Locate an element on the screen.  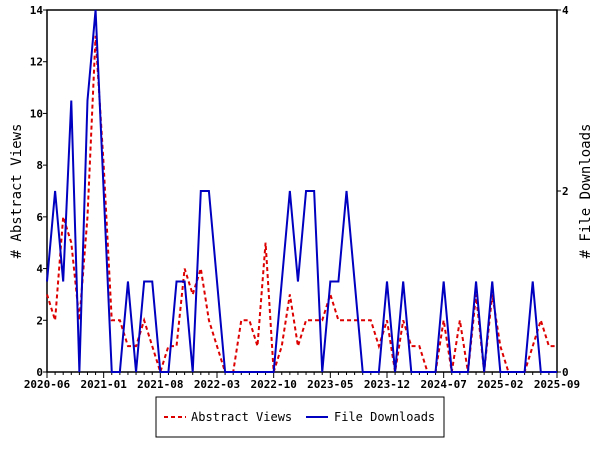
x-tick-label: 2022-10 is located at coordinates (273, 384).